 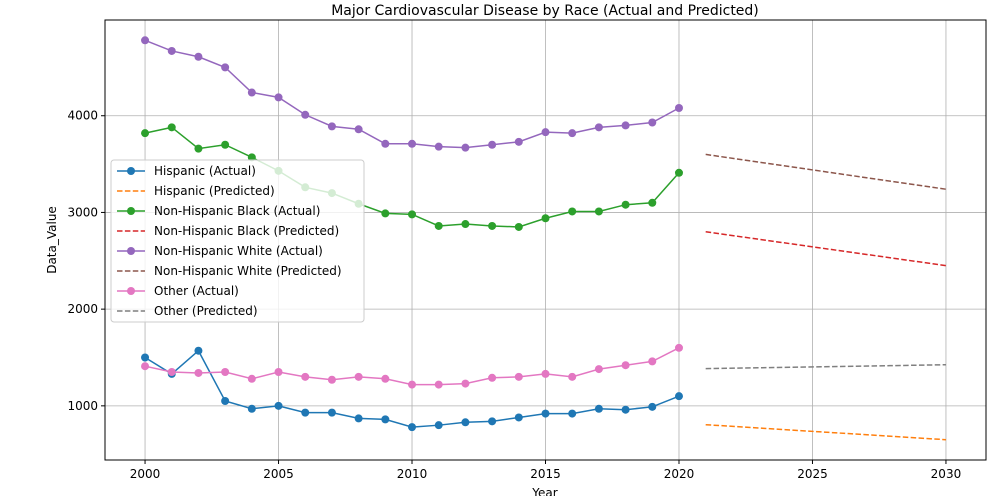 I want to click on legend-label: Other (Predicted), so click(x=206, y=311).